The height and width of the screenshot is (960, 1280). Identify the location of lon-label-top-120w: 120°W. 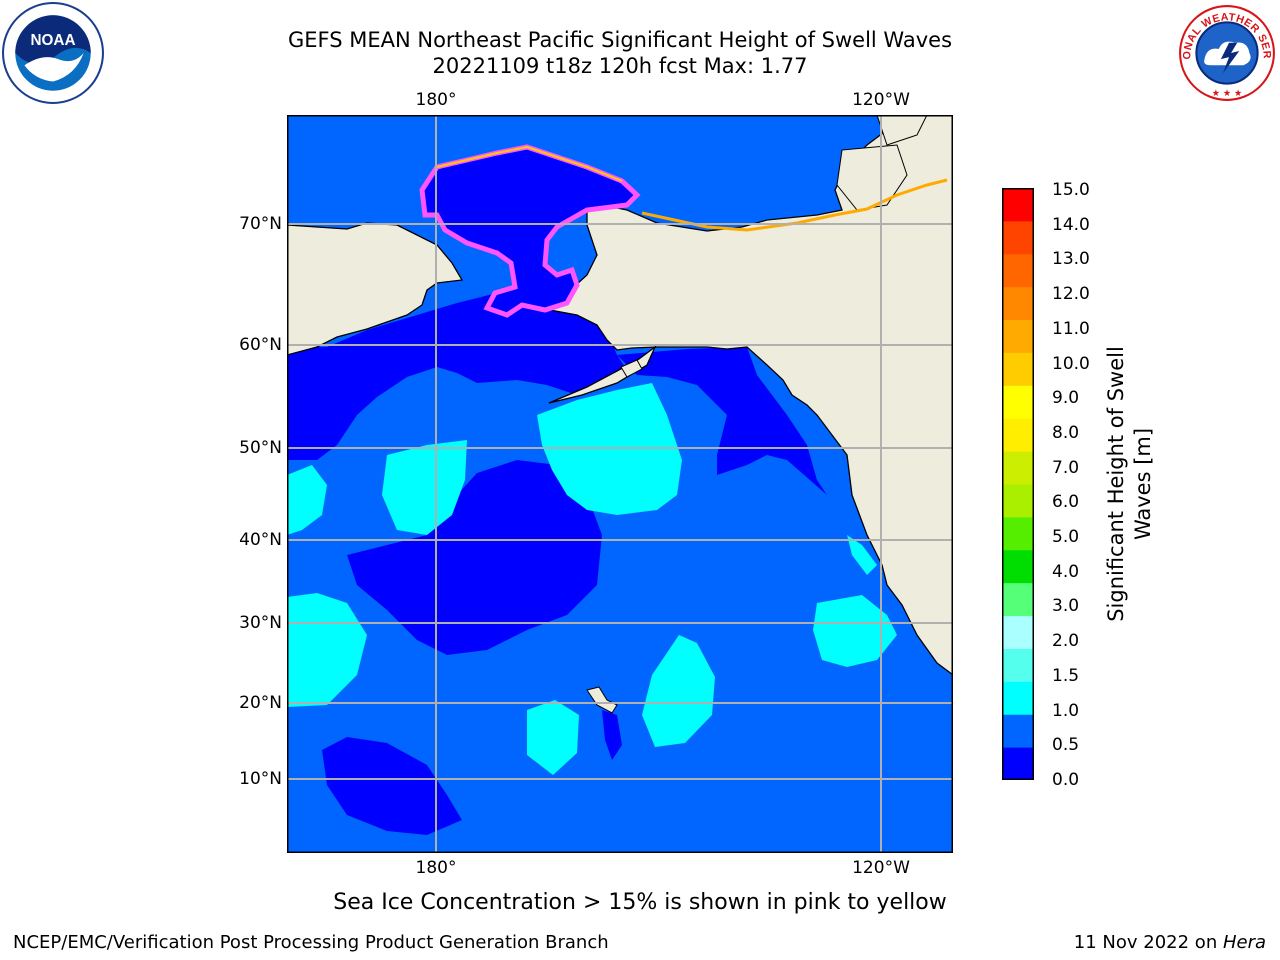
(881, 100).